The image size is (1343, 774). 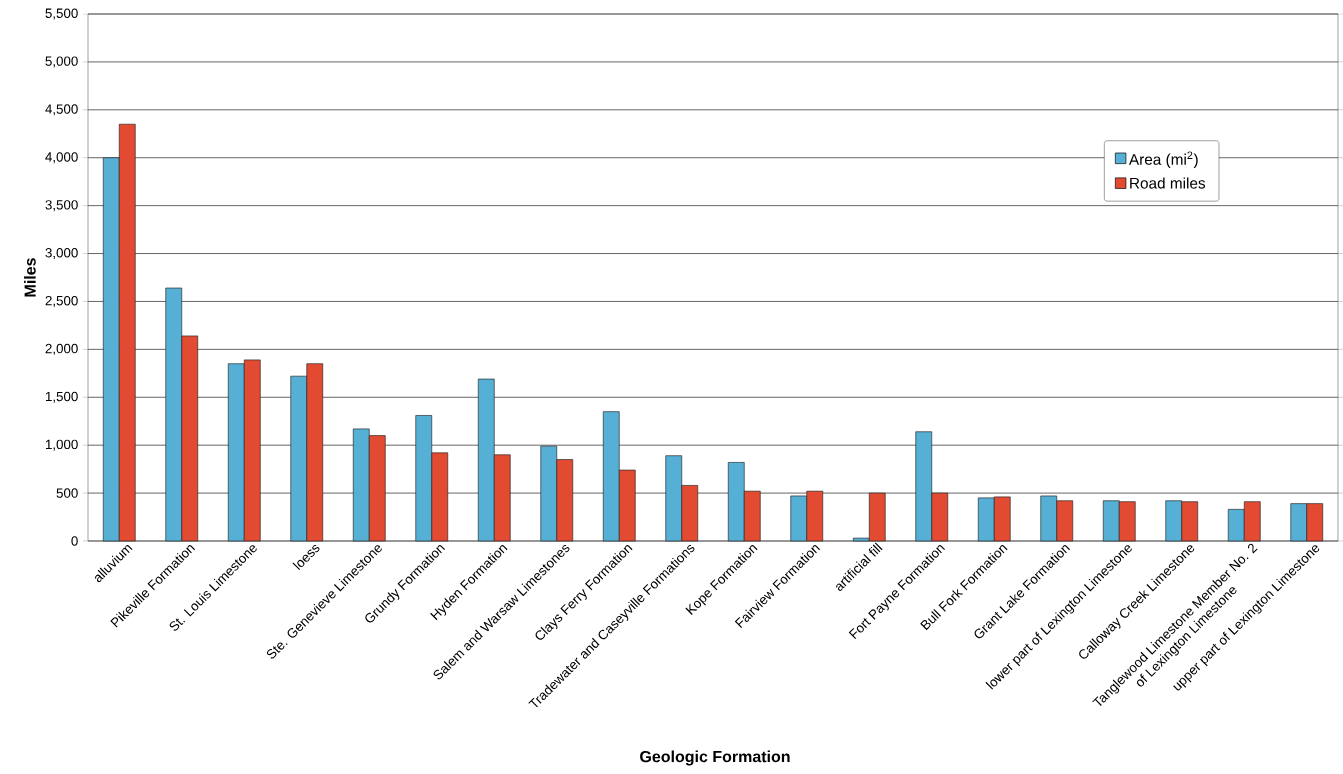 What do you see at coordinates (61, 254) in the screenshot?
I see `y-tick-label: 3,000` at bounding box center [61, 254].